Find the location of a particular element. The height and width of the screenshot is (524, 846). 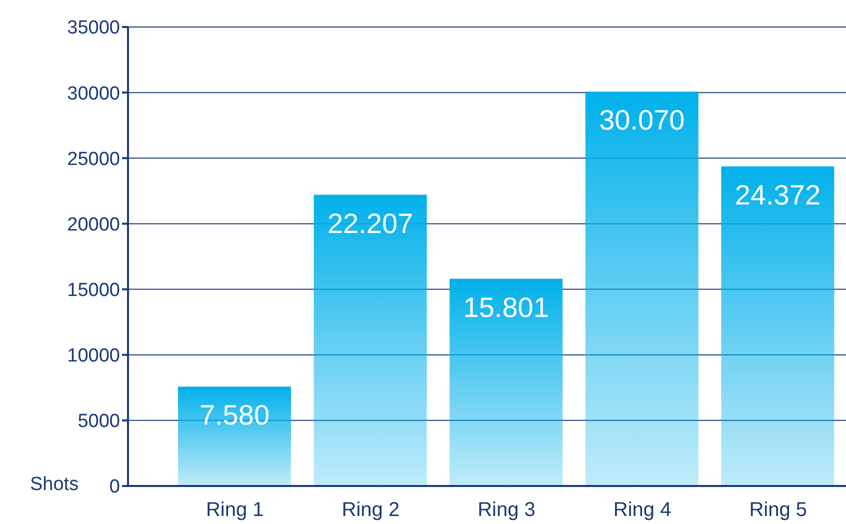

y-tick-label: 35000 is located at coordinates (93, 28).